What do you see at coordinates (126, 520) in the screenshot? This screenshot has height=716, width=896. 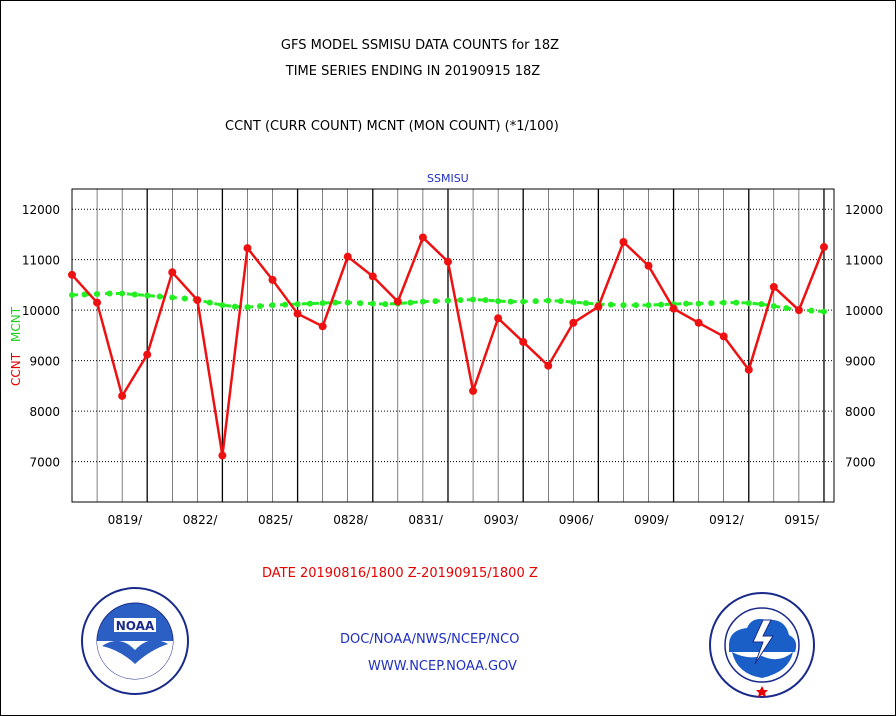 I see `x-tick-label: 0819/` at bounding box center [126, 520].